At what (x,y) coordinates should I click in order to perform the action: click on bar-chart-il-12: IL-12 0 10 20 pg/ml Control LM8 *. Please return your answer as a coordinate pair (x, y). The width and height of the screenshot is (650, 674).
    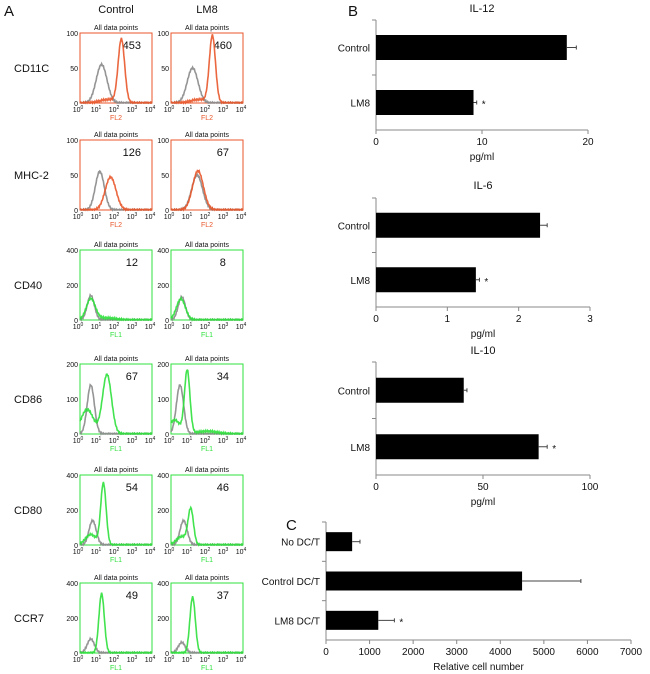
    Looking at the image, I should click on (466, 83).